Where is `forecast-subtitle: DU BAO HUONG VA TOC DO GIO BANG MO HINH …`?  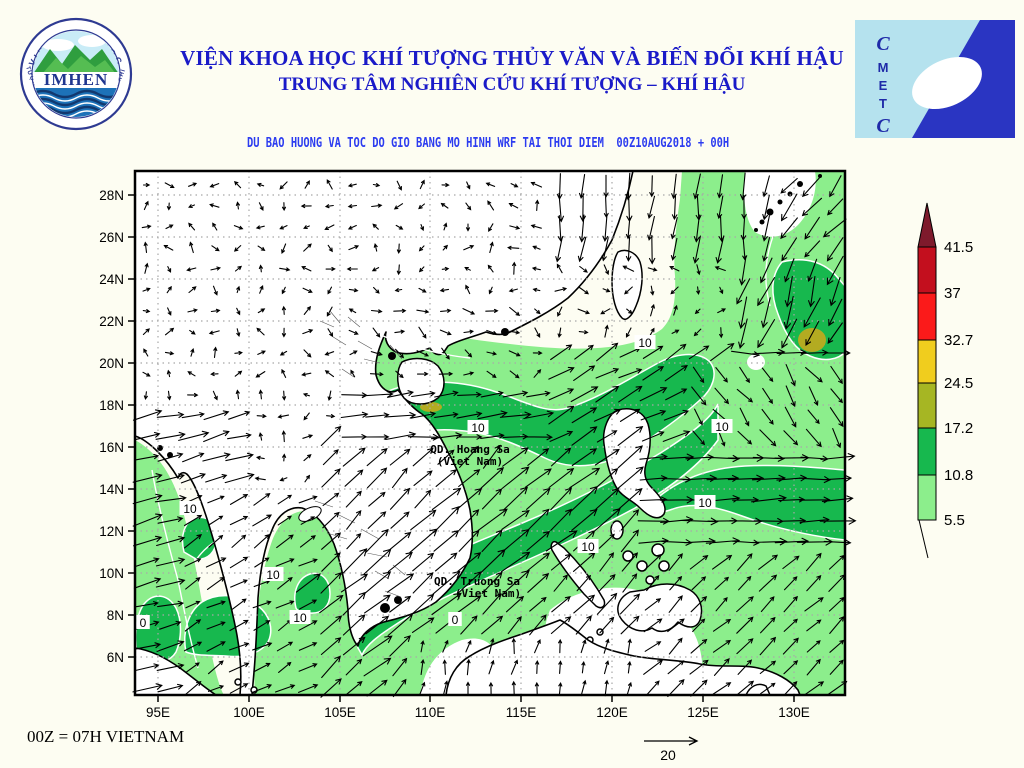
forecast-subtitle: DU BAO HUONG VA TOC DO GIO BANG MO HINH … is located at coordinates (488, 143).